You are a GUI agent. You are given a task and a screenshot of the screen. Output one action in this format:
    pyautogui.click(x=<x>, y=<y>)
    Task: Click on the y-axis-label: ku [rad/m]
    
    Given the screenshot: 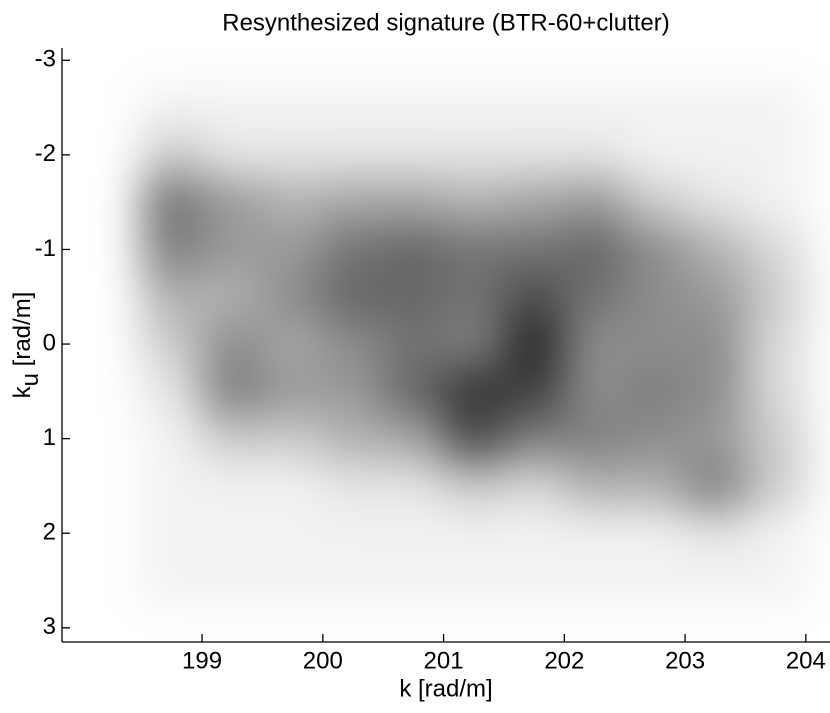 What is the action you would take?
    pyautogui.click(x=26, y=345)
    